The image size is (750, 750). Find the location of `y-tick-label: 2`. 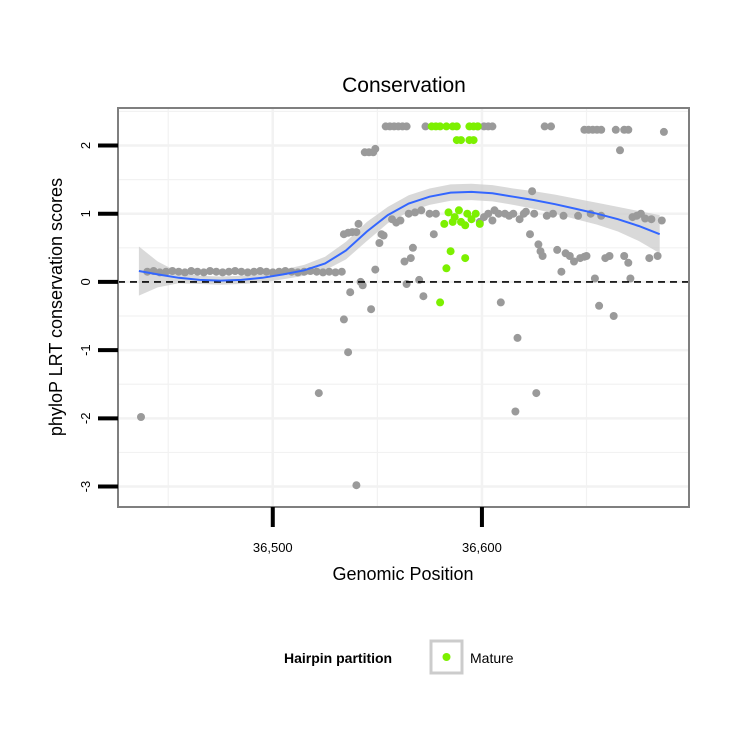

y-tick-label: 2 is located at coordinates (85, 145).